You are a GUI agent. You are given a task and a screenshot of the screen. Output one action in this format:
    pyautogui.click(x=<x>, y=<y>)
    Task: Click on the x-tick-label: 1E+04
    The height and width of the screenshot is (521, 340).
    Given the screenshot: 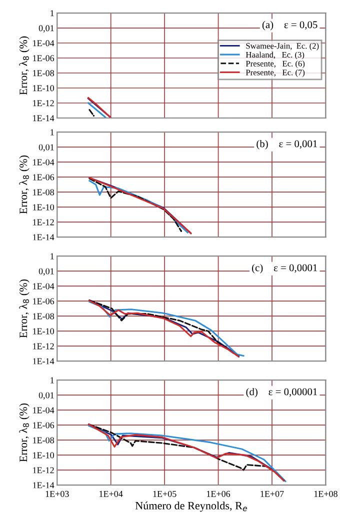 What is the action you would take?
    pyautogui.click(x=111, y=493)
    